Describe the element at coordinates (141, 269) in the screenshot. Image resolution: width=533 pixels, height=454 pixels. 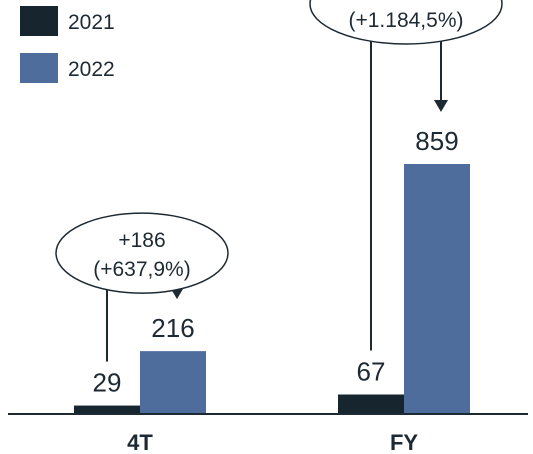
I see `annotation-pct-4T: (+637,9%)` at that location.